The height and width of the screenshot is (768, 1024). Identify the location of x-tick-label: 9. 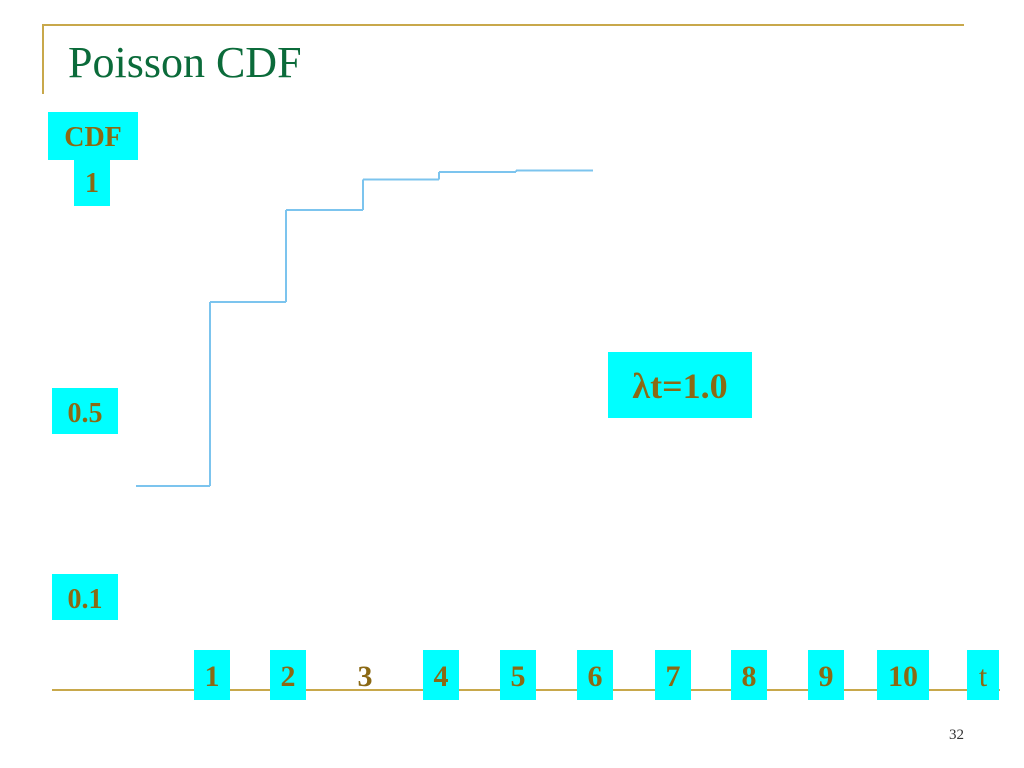
(826, 676).